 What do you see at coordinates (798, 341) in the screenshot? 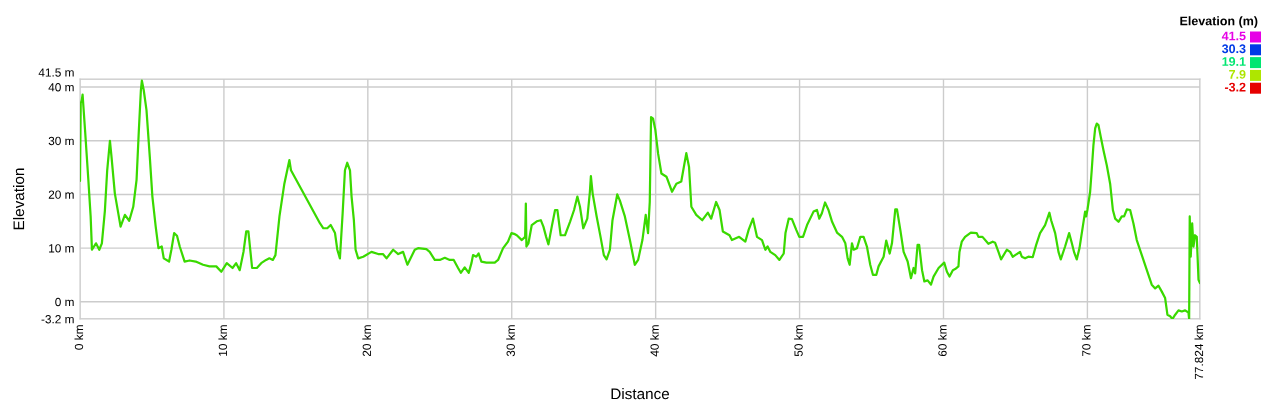
I see `x-tick-label: 50 km` at bounding box center [798, 341].